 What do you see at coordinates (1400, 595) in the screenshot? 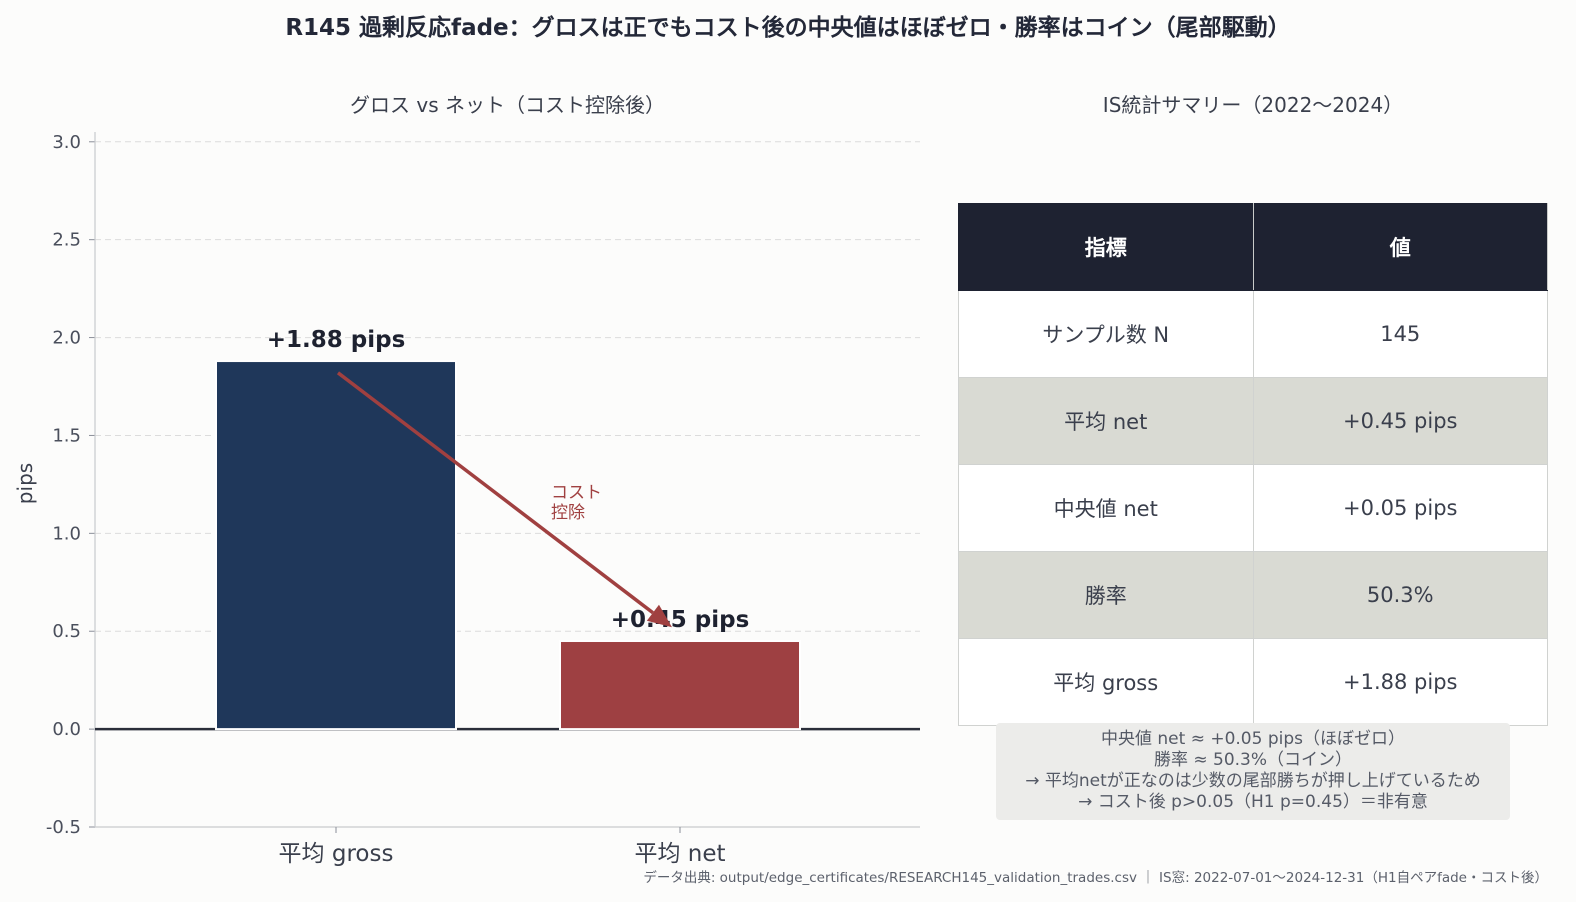
I see `cell-value: 50.3%` at bounding box center [1400, 595].